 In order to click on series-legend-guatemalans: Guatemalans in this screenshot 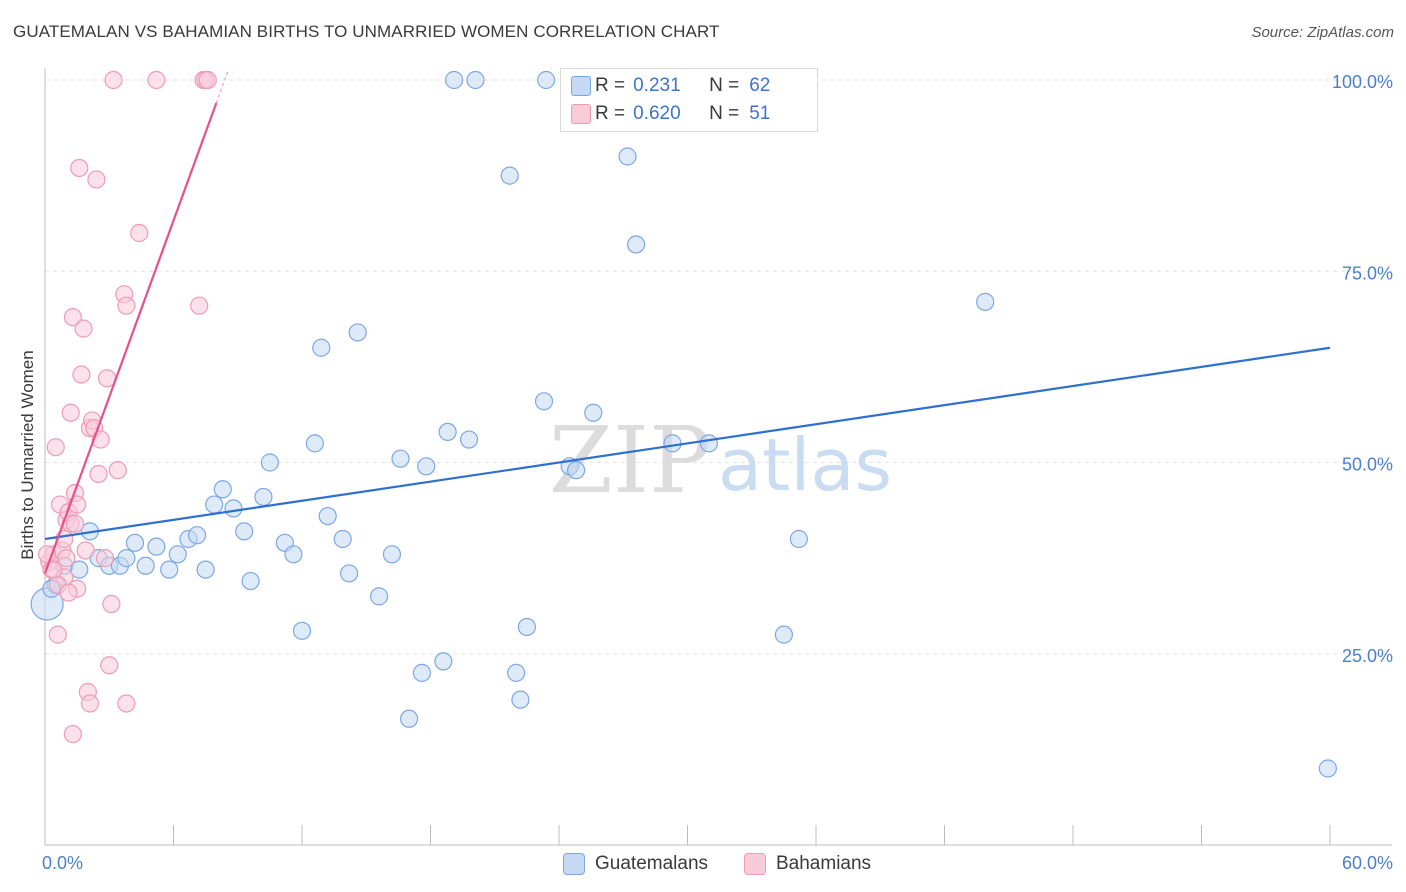, I will do `click(635, 864)`.